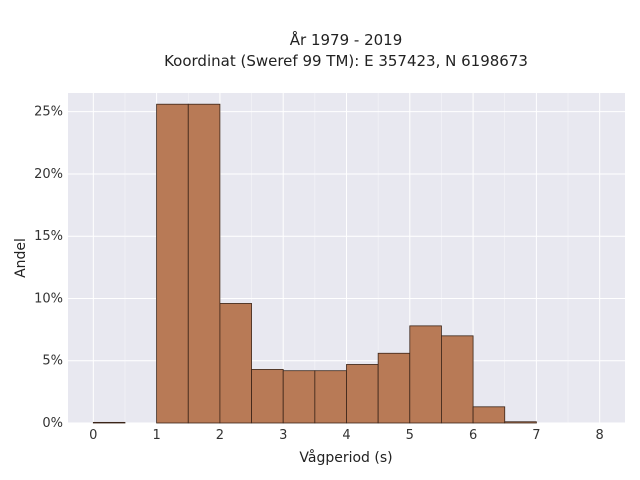  What do you see at coordinates (48, 236) in the screenshot?
I see `y-tick-label: 15%` at bounding box center [48, 236].